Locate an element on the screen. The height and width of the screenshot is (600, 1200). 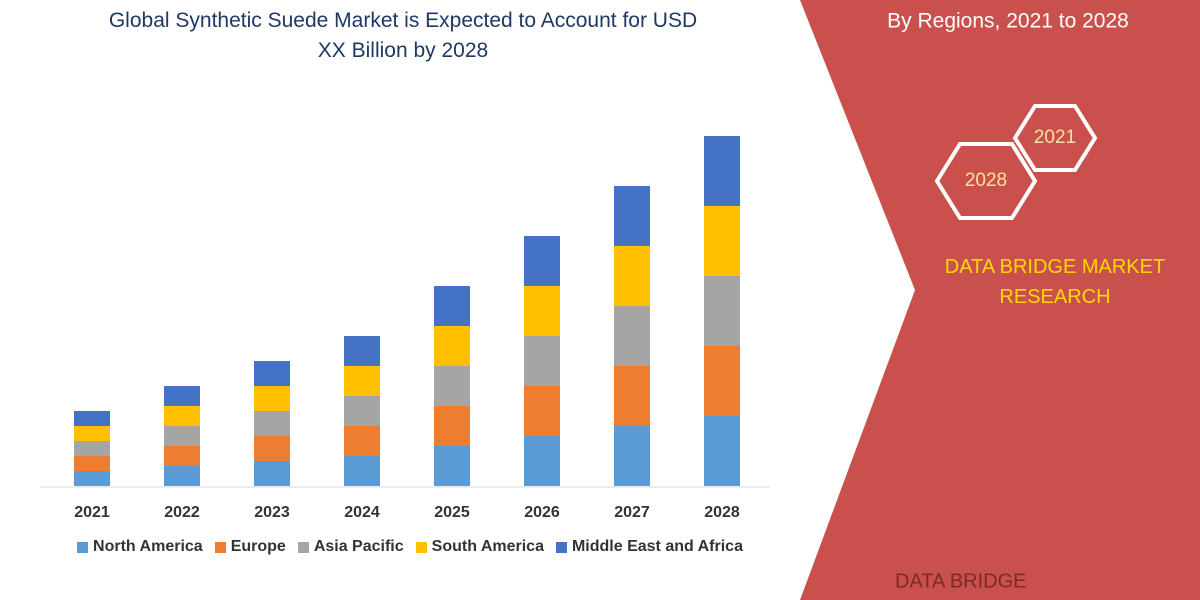
hex-year: 2021 is located at coordinates (1055, 137).